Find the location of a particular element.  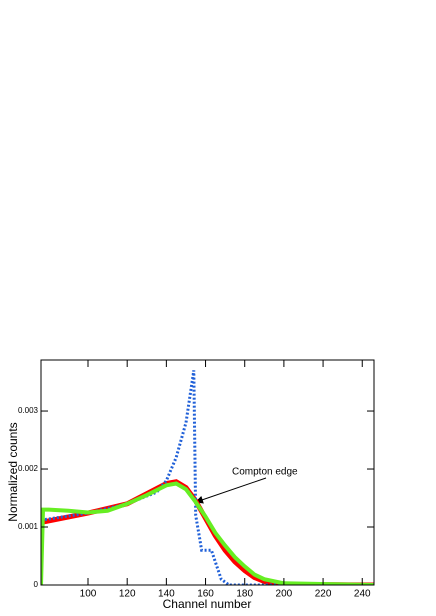

x-tick-label: 140 is located at coordinates (166, 594).